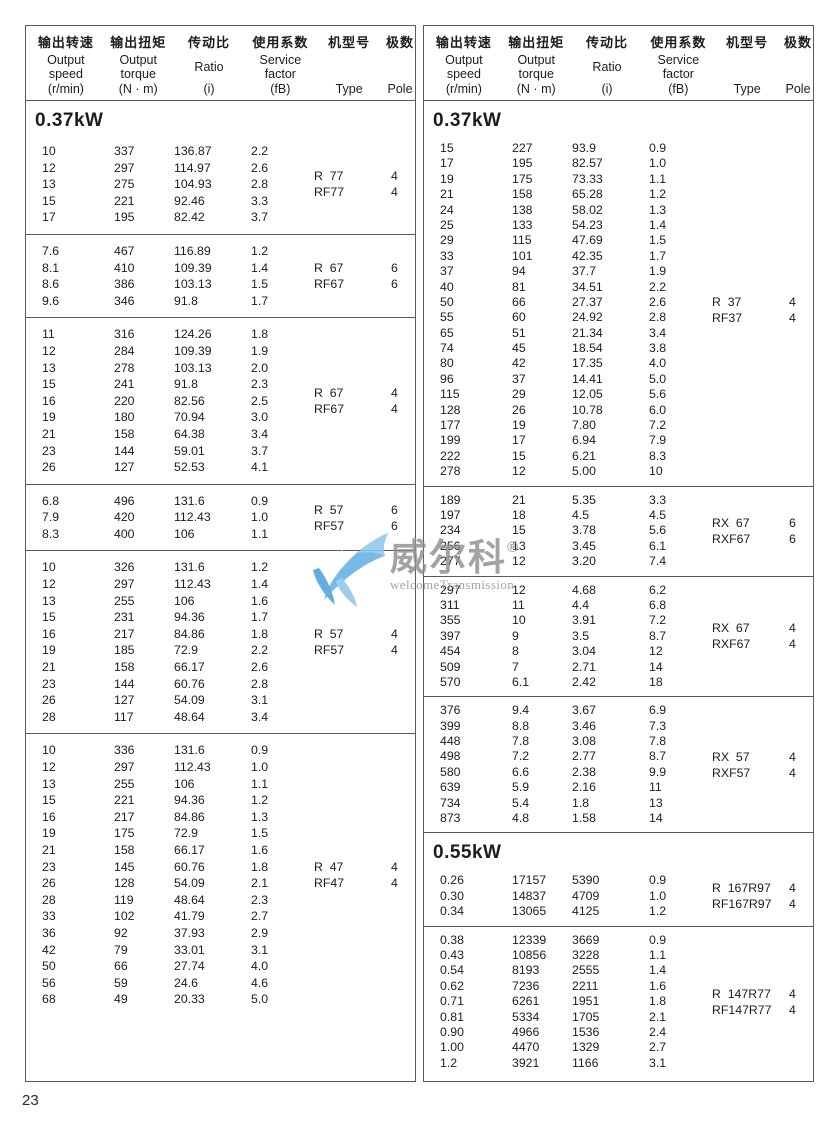 The width and height of the screenshot is (840, 1126). I want to click on header-label-en: Output torque, so click(536, 66).